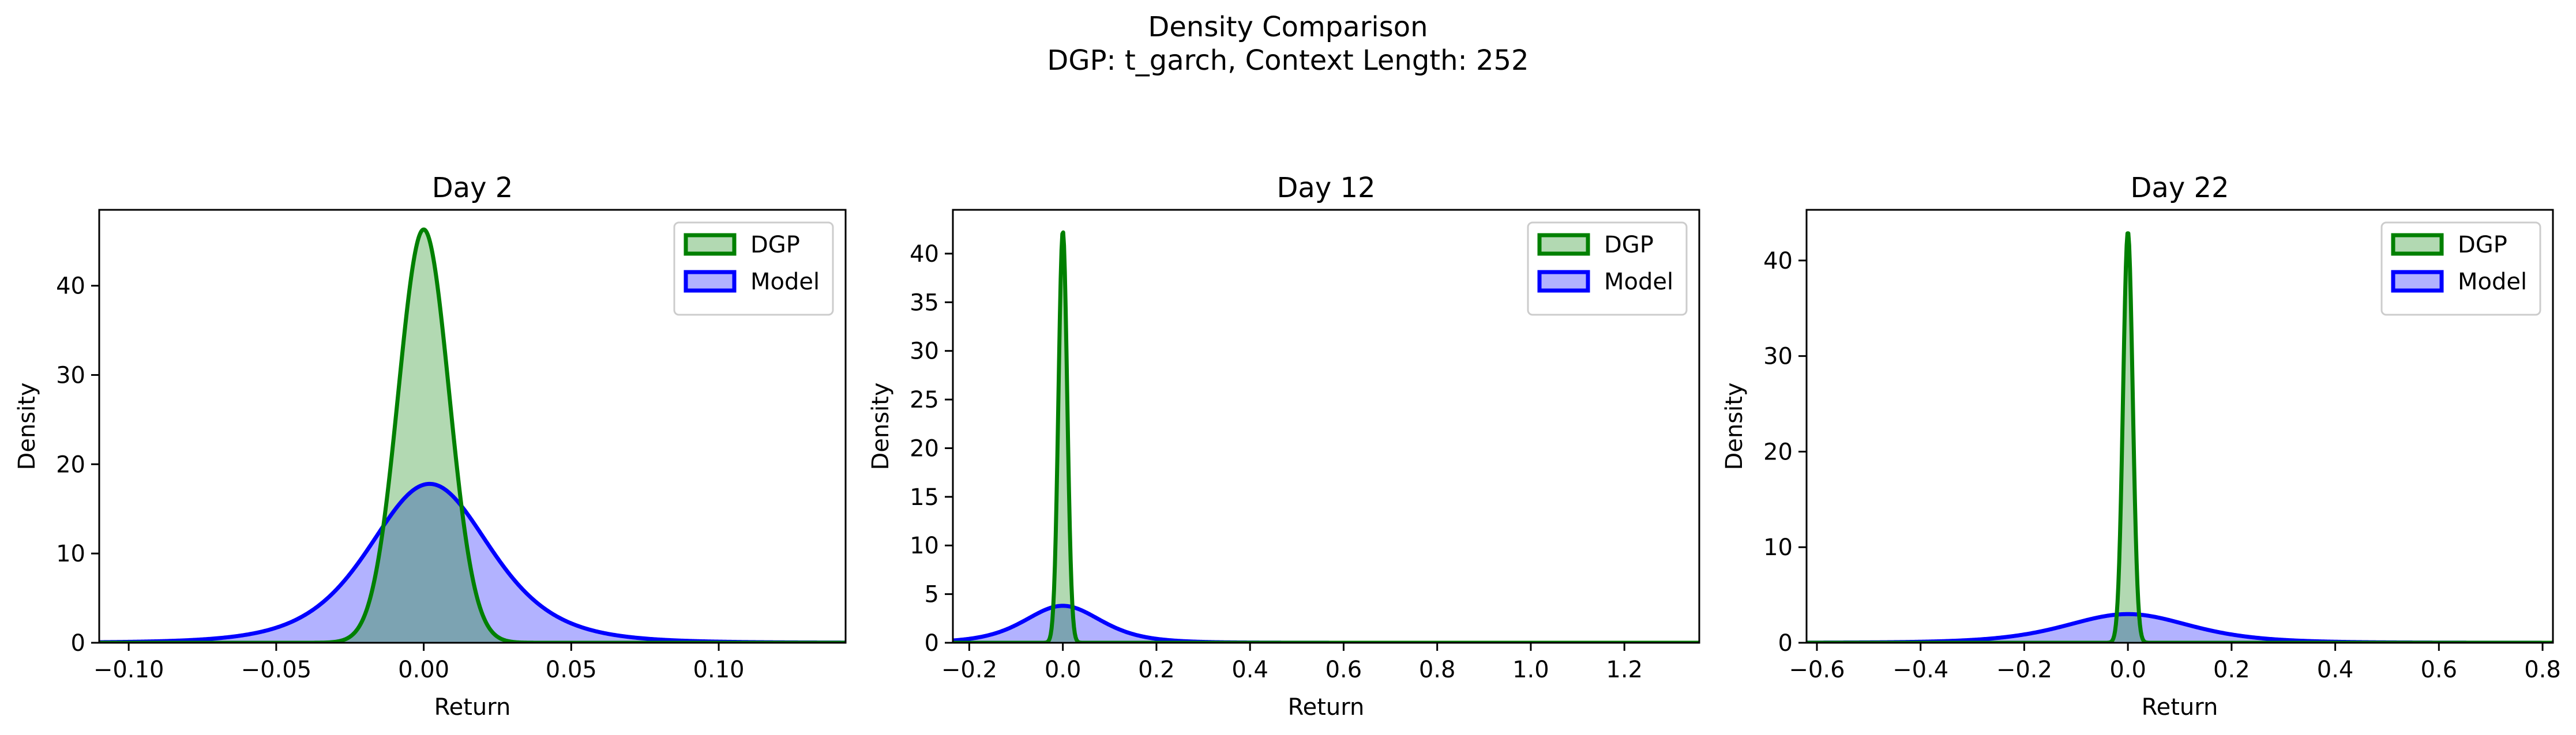 This screenshot has width=2576, height=735. Describe the element at coordinates (424, 670) in the screenshot. I see `x-tick-label: 0.00` at that location.